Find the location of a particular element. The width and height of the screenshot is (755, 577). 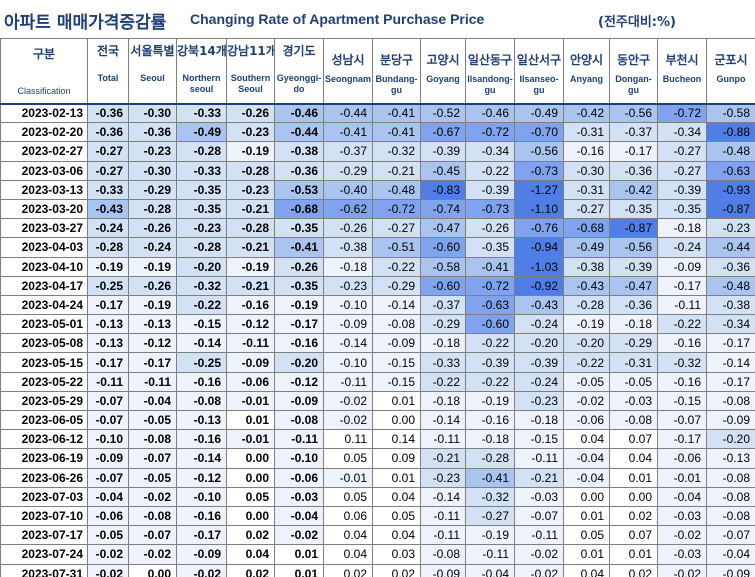

row-date: 2023-03-27 is located at coordinates (44, 228).